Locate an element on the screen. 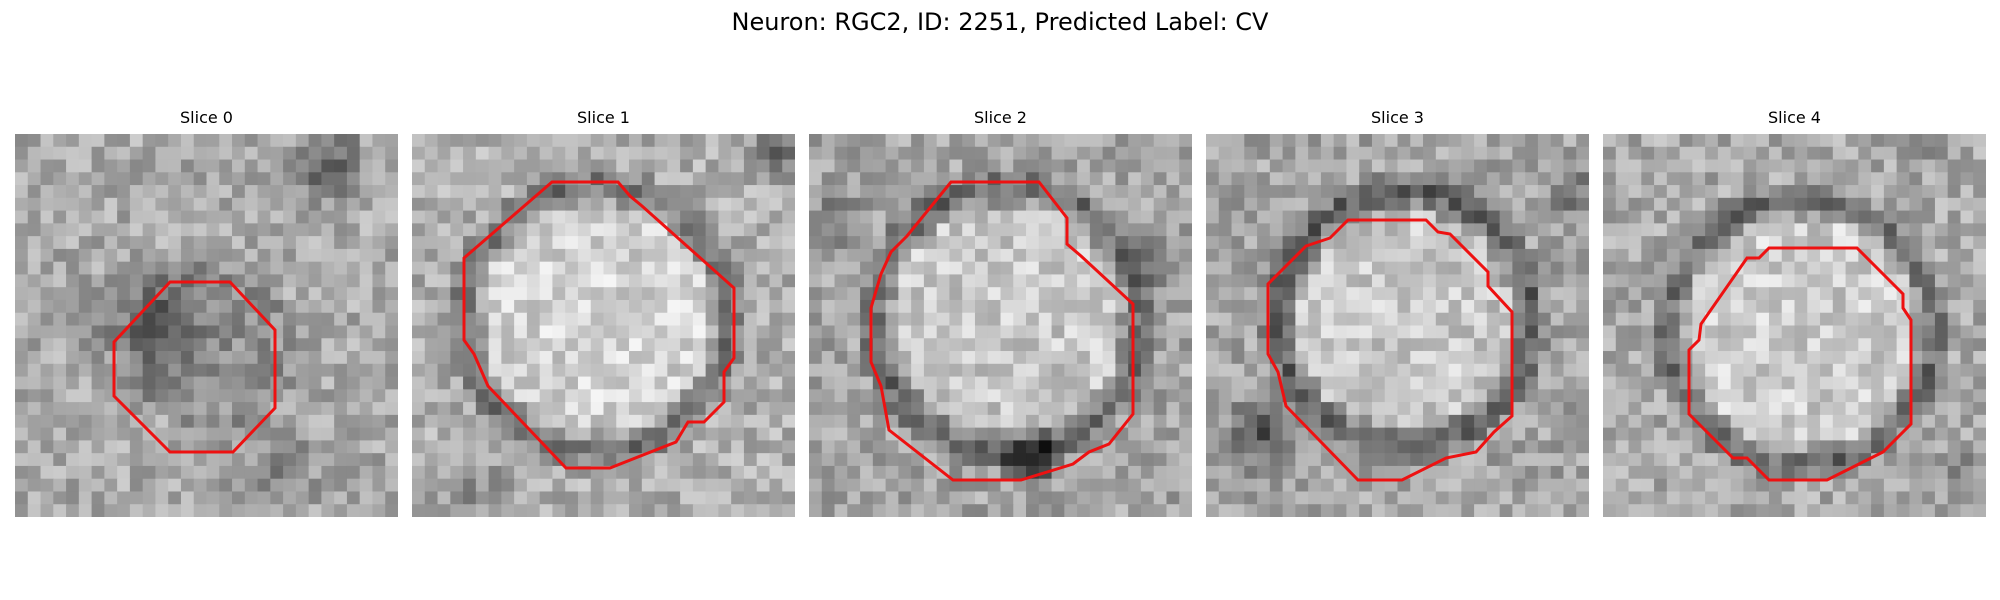 The width and height of the screenshot is (2000, 600). slice-panel-1: Slice 1 is located at coordinates (603, 312).